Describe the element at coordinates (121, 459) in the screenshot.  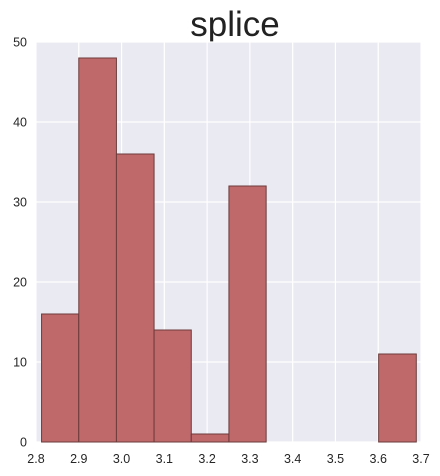
I see `x-tick-label: 3.0` at that location.